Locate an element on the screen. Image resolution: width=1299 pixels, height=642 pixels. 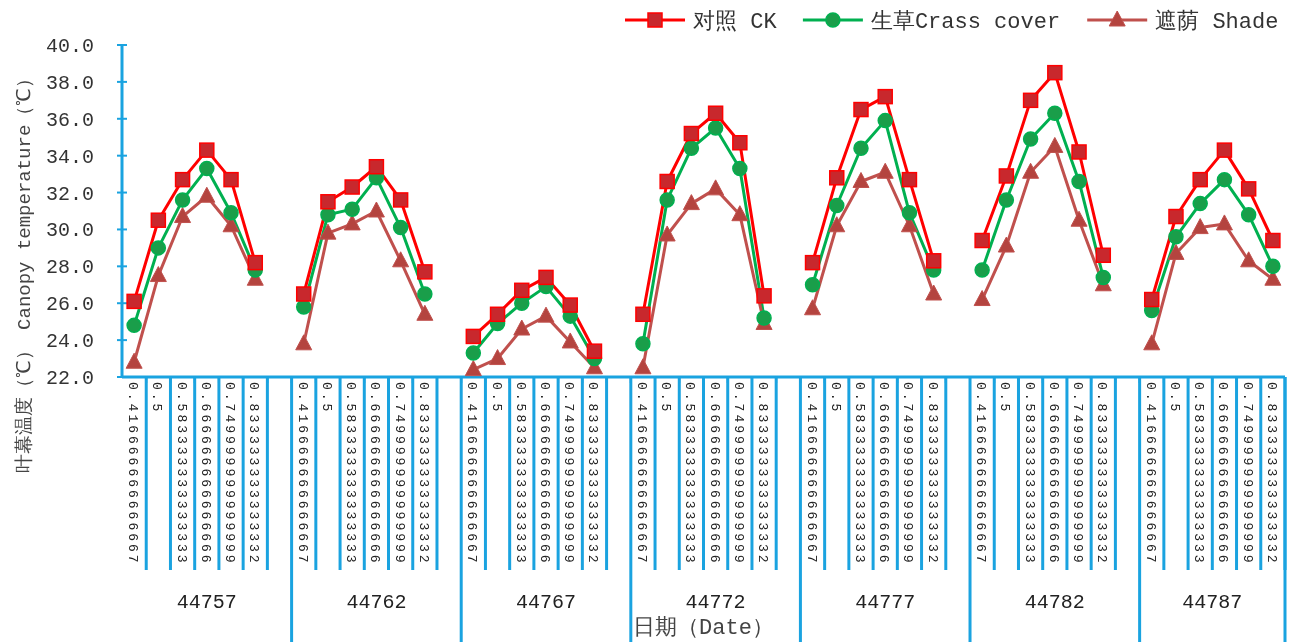
y-tick-label: 36.0 is located at coordinates (69, 120).